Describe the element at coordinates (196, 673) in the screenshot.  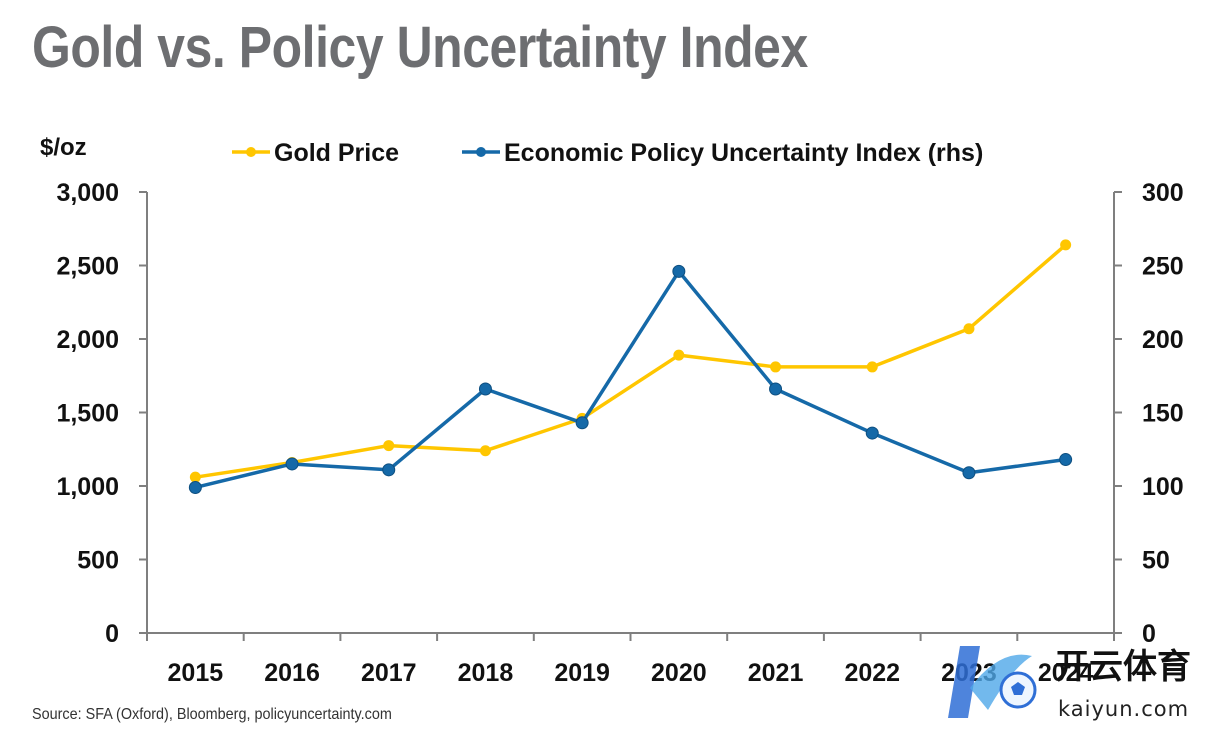
I see `x-tick-label: 2015` at that location.